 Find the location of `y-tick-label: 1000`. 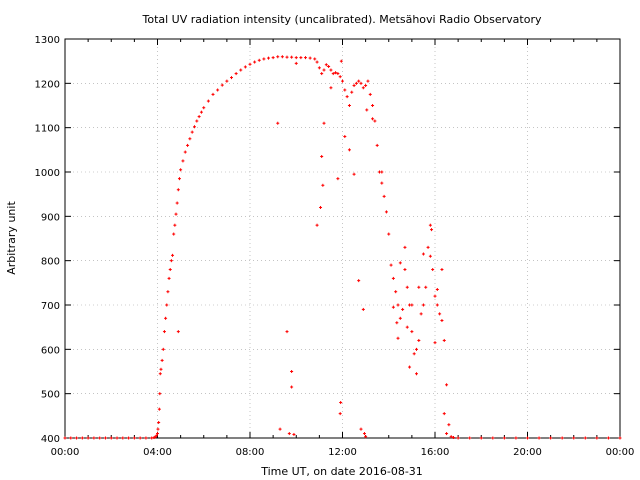

y-tick-label: 1000 is located at coordinates (47, 173).